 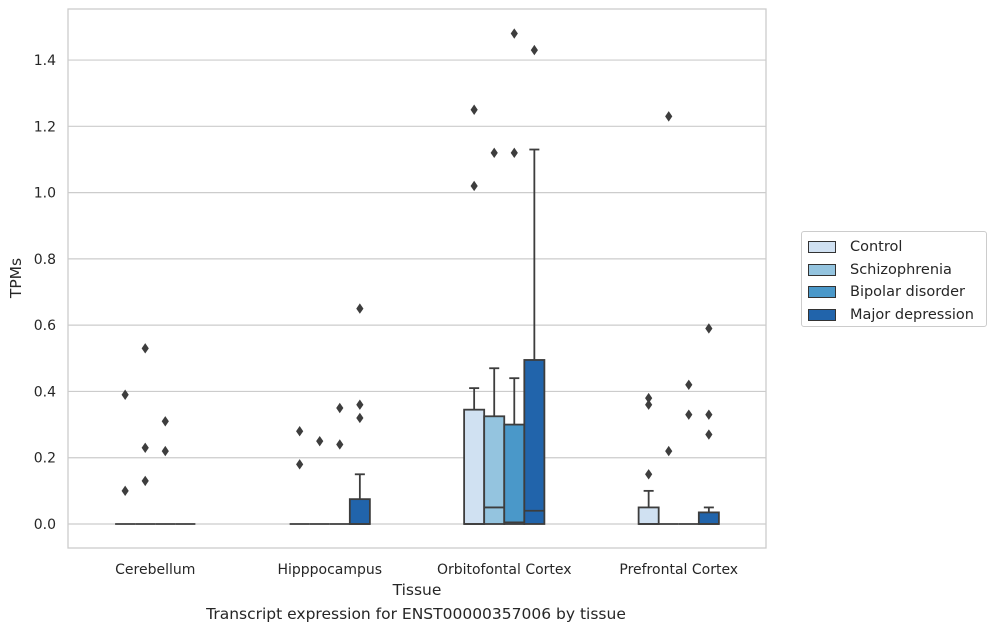 I want to click on legend-item: Schizophrenia, so click(x=897, y=270).